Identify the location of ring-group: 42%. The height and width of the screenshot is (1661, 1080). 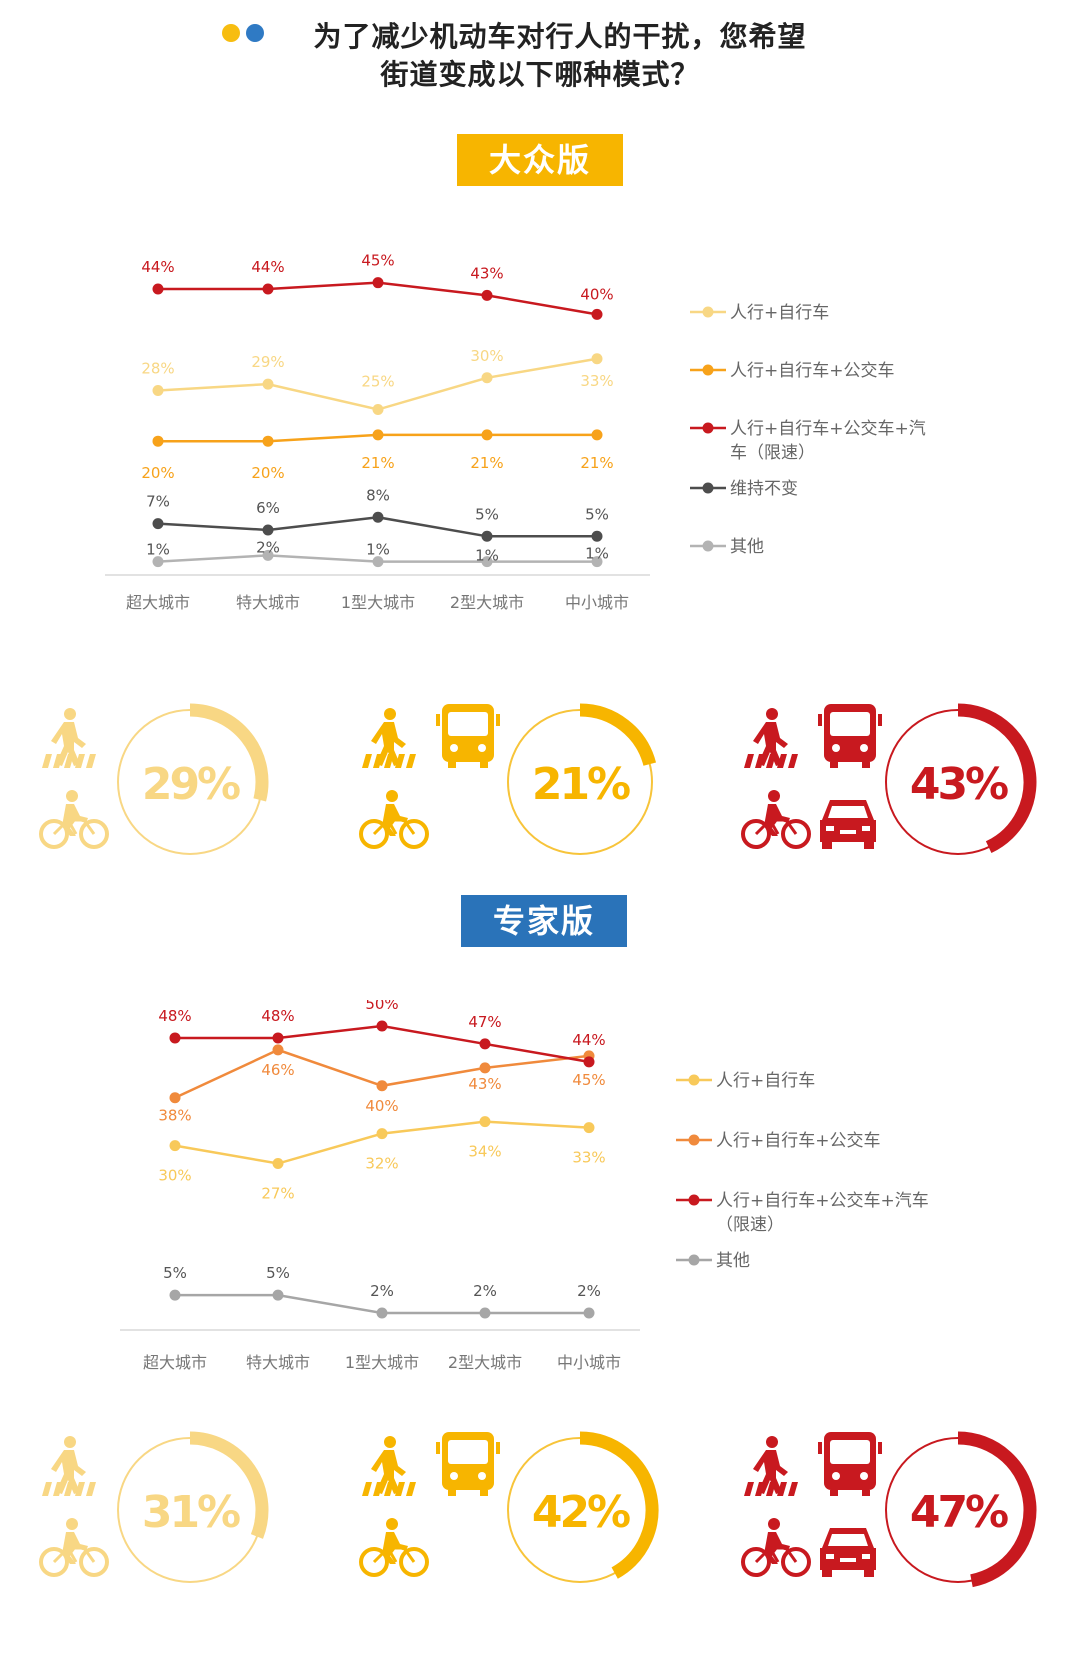
(509, 1507).